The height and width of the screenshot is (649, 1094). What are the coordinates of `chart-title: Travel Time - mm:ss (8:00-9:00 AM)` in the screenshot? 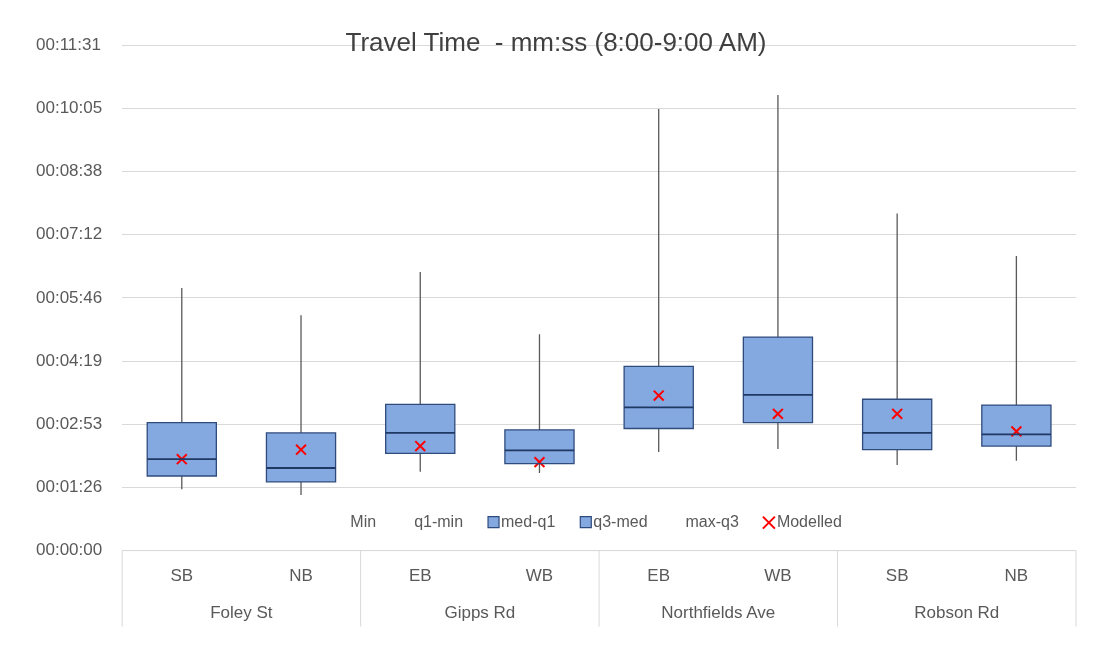 It's located at (556, 41).